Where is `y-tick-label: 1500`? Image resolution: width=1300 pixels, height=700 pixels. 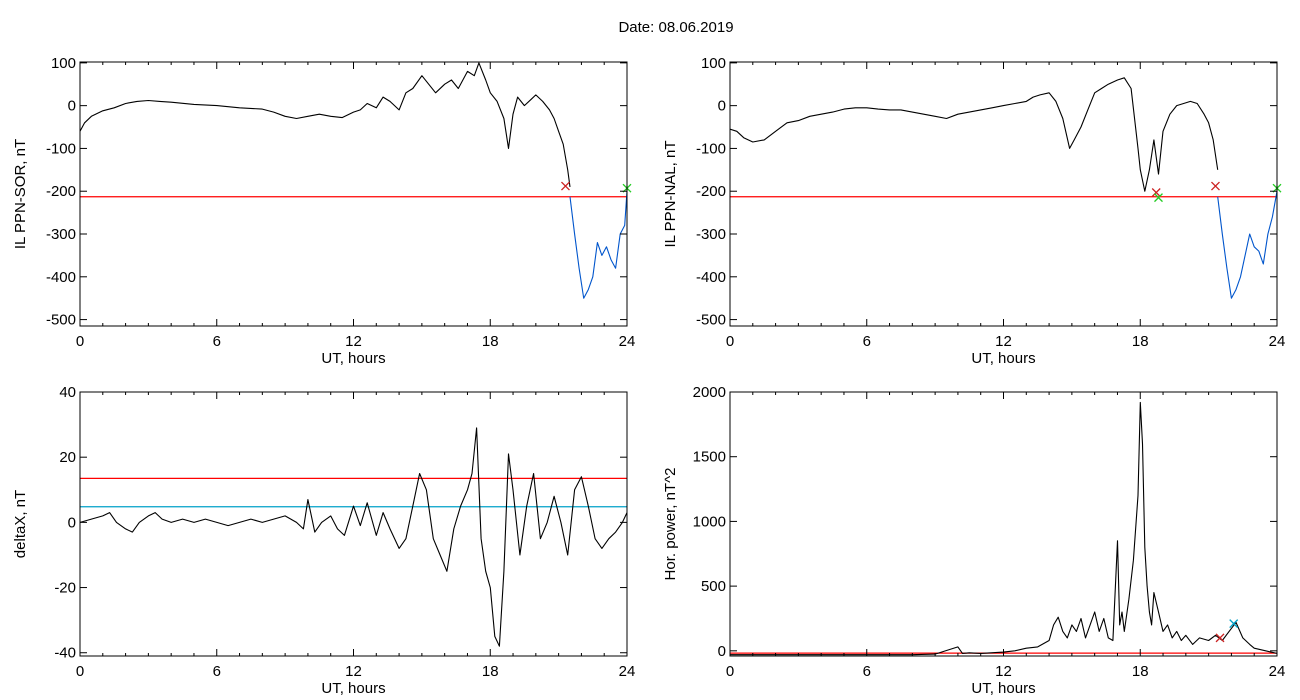
y-tick-label: 1500 is located at coordinates (709, 457).